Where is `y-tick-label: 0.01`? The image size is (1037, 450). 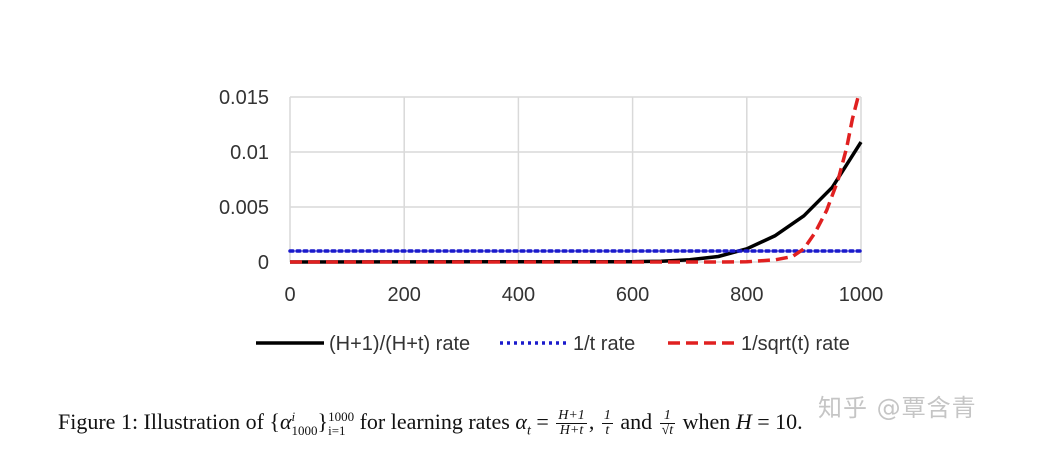 y-tick-label: 0.01 is located at coordinates (249, 153).